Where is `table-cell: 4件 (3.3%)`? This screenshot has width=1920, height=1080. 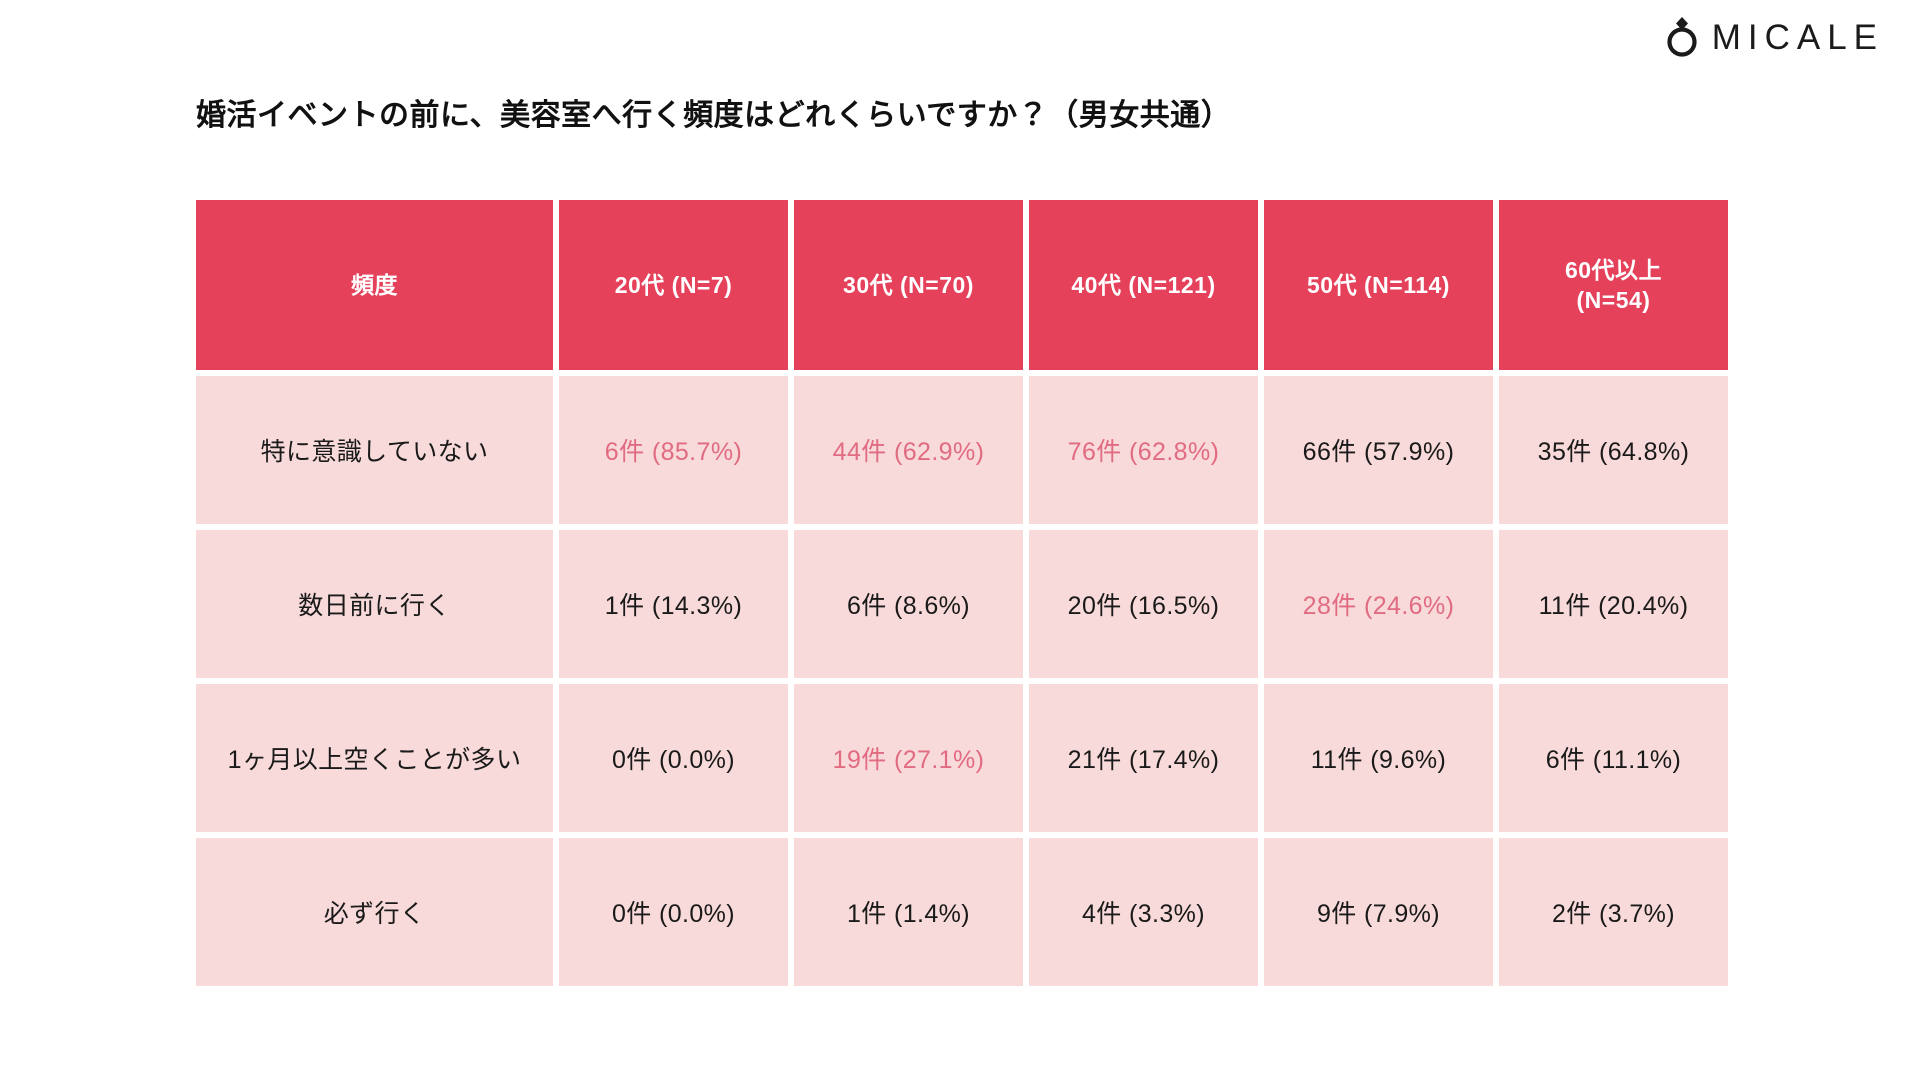
table-cell: 4件 (3.3%) is located at coordinates (1143, 912).